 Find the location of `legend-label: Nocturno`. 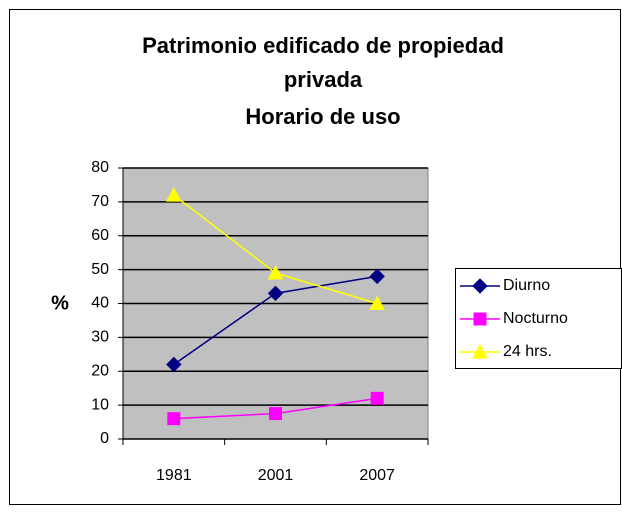

legend-label: Nocturno is located at coordinates (535, 318).